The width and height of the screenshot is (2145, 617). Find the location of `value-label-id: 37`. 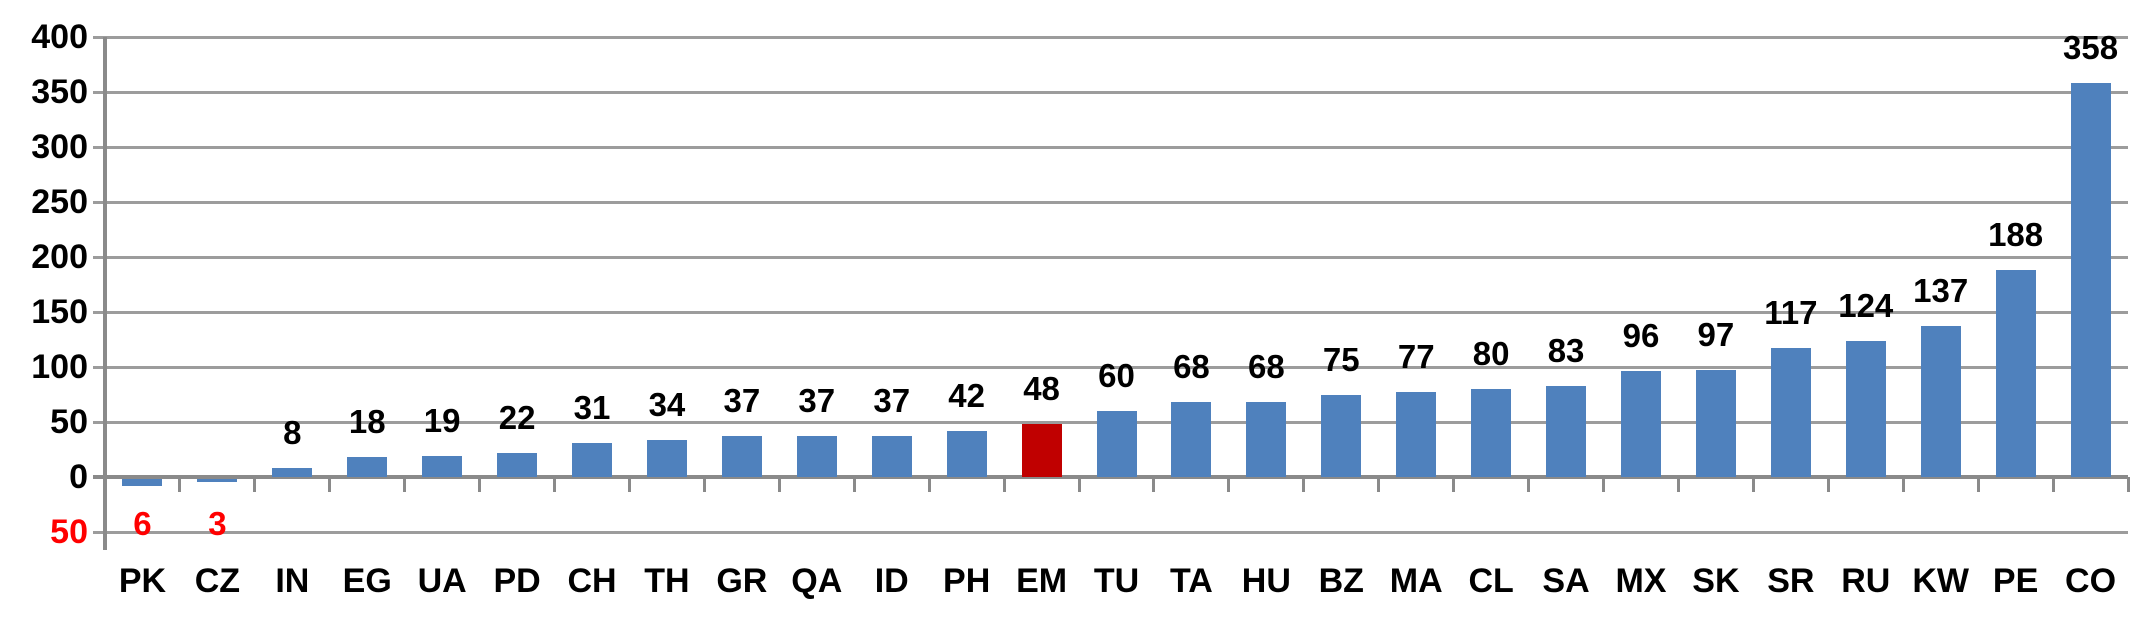

value-label-id: 37 is located at coordinates (892, 401).